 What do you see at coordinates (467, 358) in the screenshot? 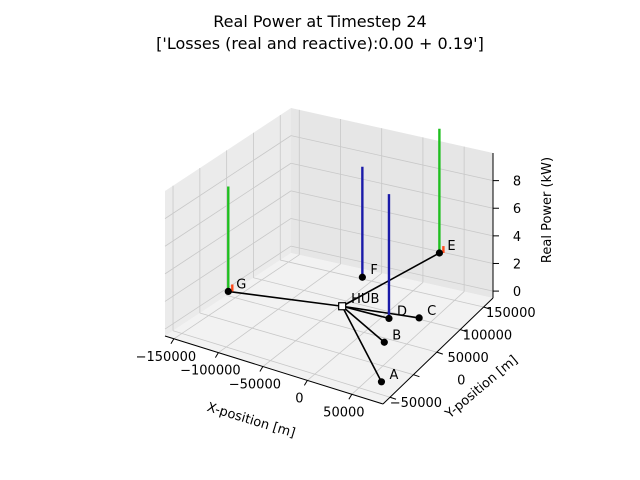
I see `y-tick-label: 50000` at bounding box center [467, 358].